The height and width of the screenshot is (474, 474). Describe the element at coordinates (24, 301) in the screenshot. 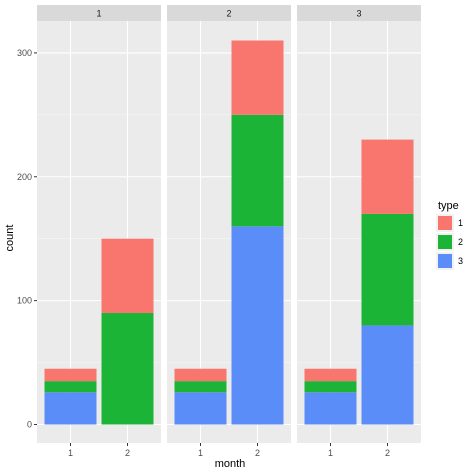

I see `y-tick-label: 100` at that location.